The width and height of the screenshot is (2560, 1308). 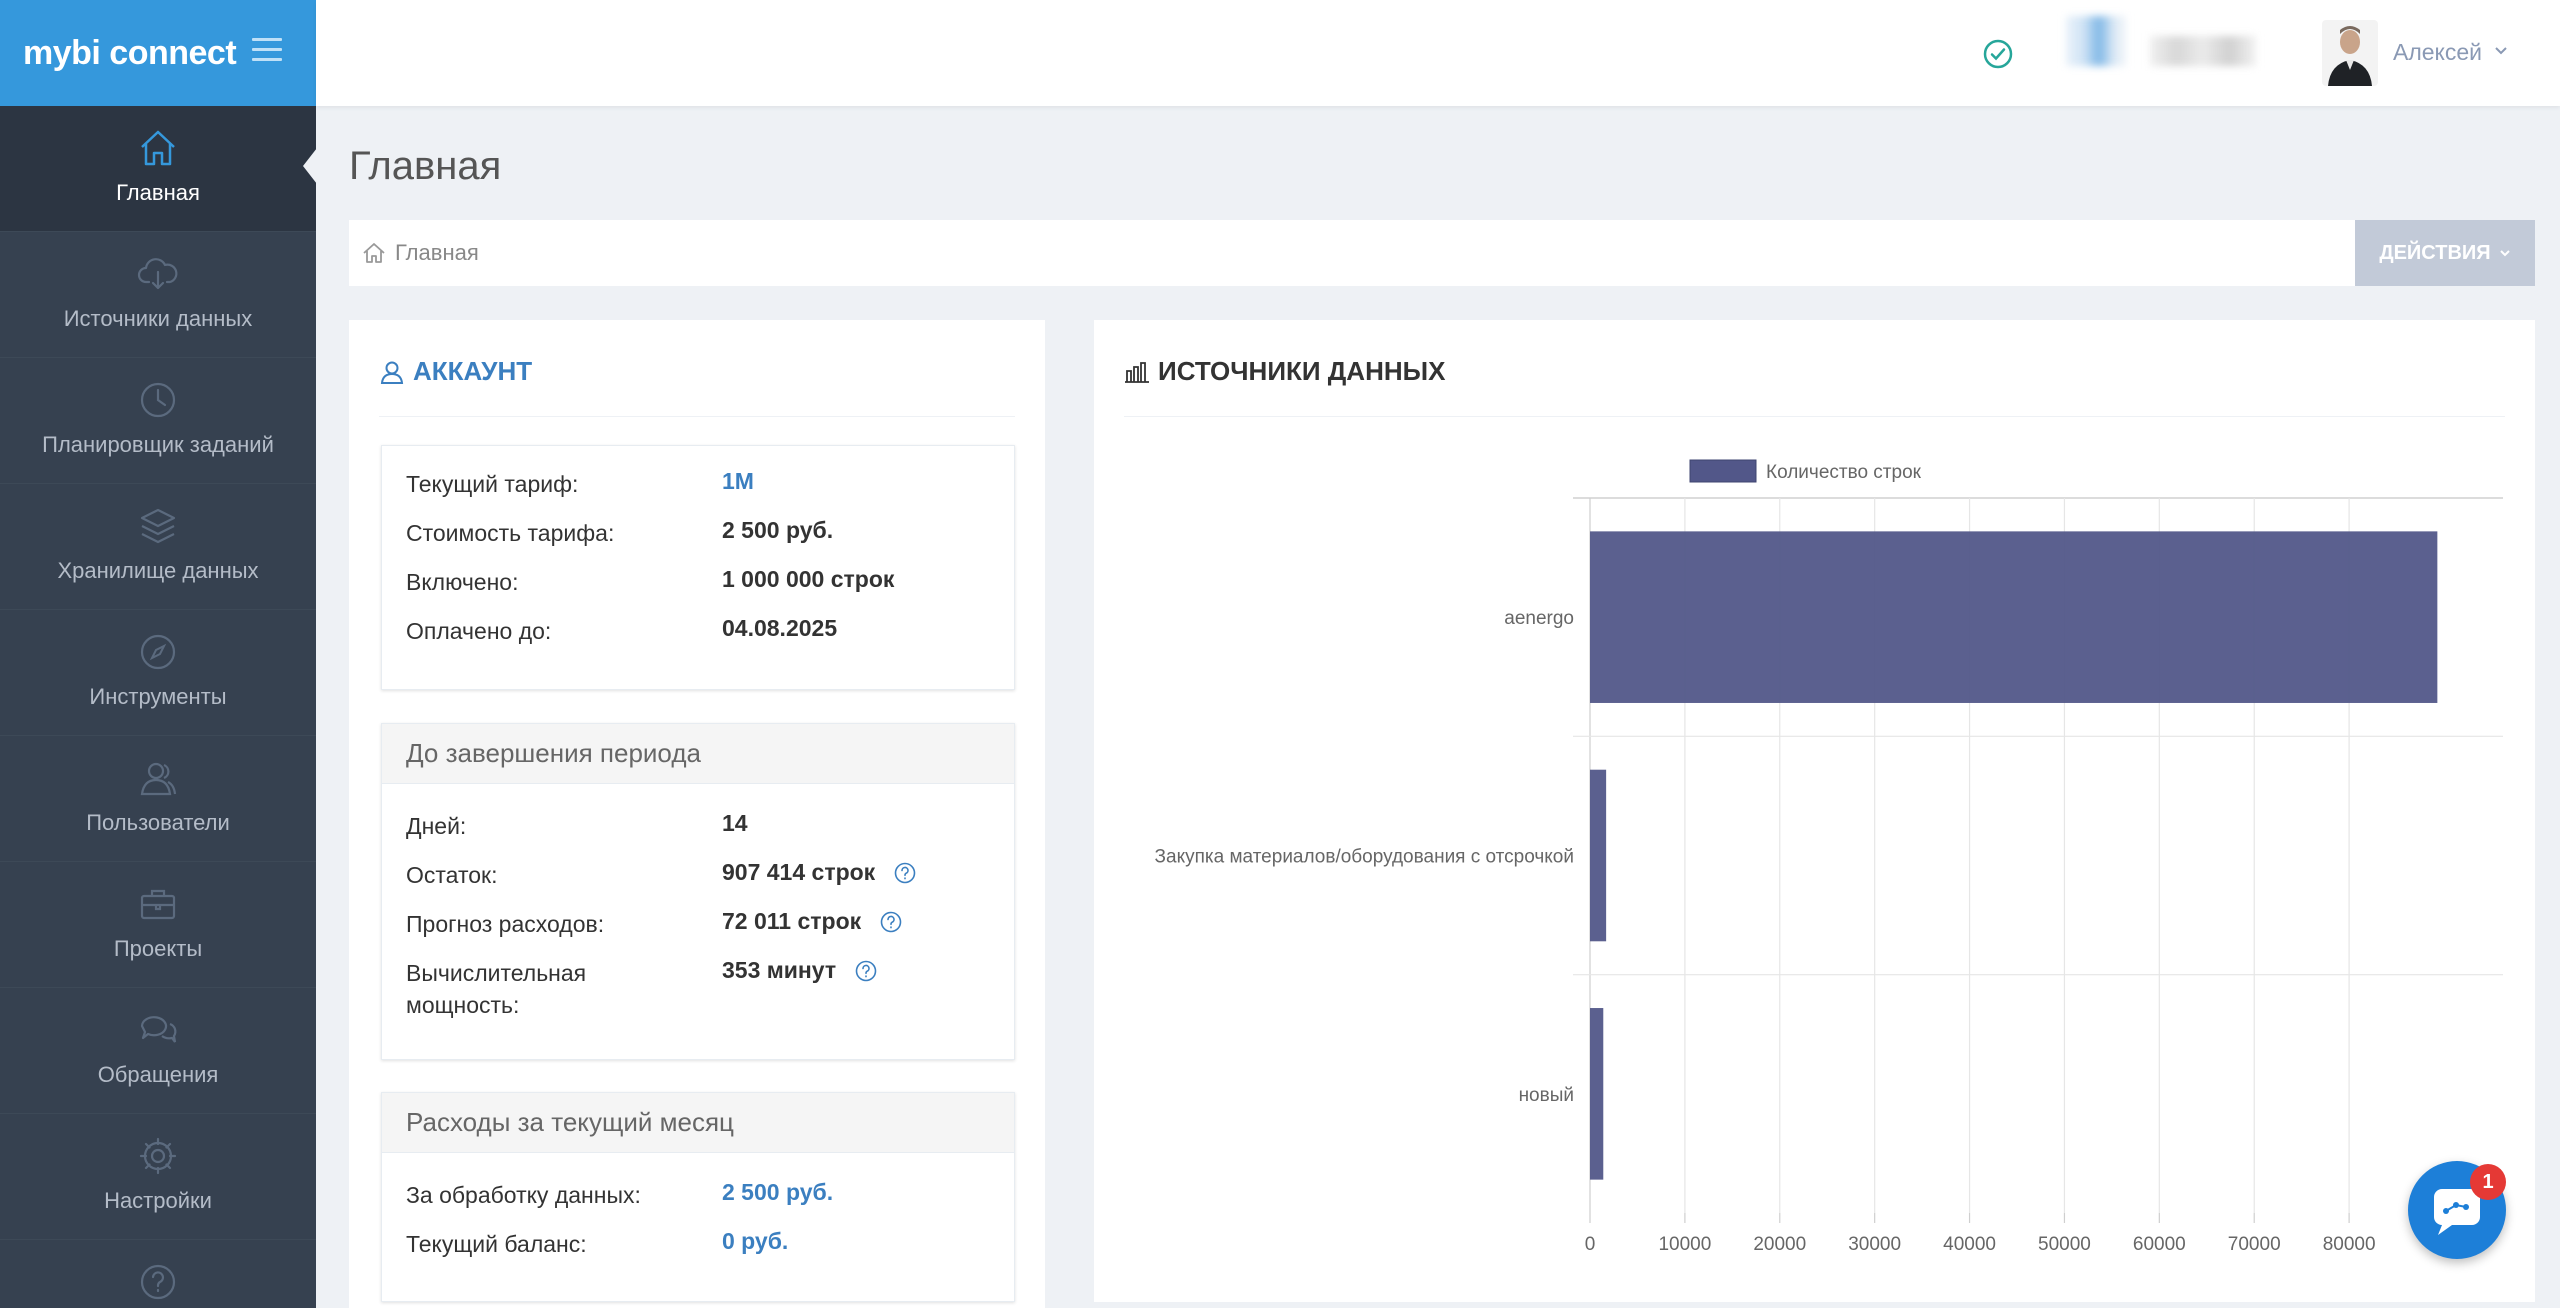 I want to click on expenses-card-title: Расходы за текущий месяц, so click(x=698, y=1123).